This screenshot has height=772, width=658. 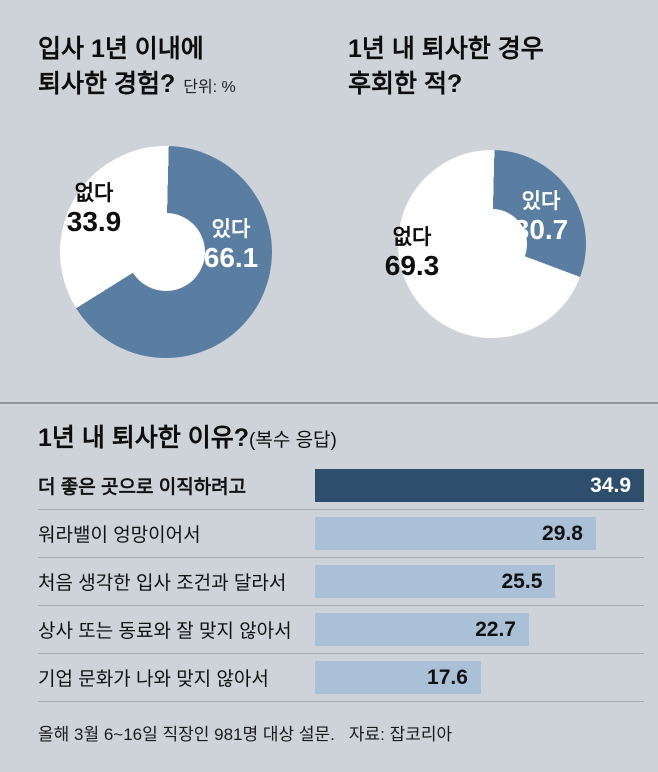 What do you see at coordinates (562, 533) in the screenshot?
I see `bar-value: 29.8` at bounding box center [562, 533].